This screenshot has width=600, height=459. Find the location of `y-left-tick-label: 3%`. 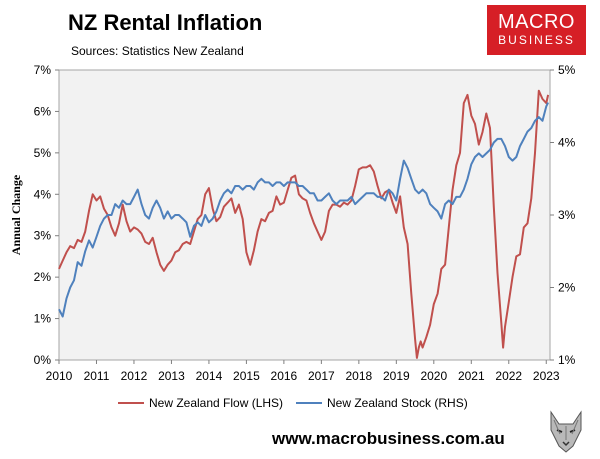

y-left-tick-label: 3% is located at coordinates (43, 236).